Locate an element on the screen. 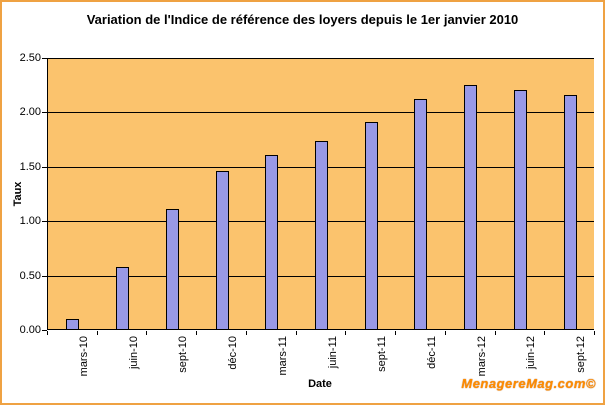  x-tick-label: sept-11 is located at coordinates (382, 354).